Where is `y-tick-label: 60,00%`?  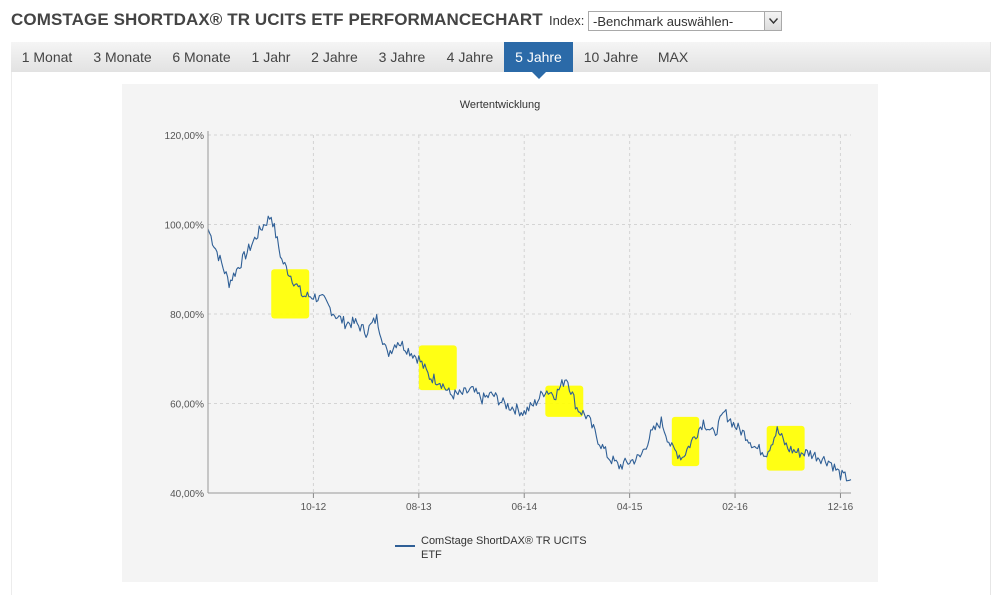
y-tick-label: 60,00% is located at coordinates (187, 405).